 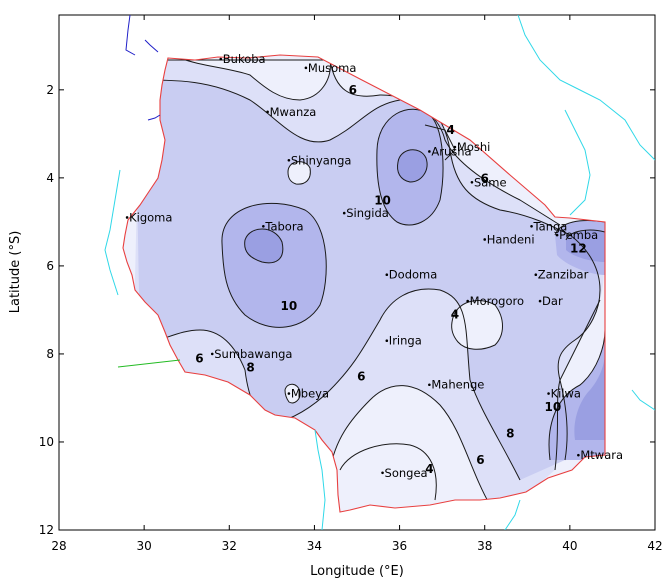 I want to click on city-label: Dar, so click(x=552, y=301).